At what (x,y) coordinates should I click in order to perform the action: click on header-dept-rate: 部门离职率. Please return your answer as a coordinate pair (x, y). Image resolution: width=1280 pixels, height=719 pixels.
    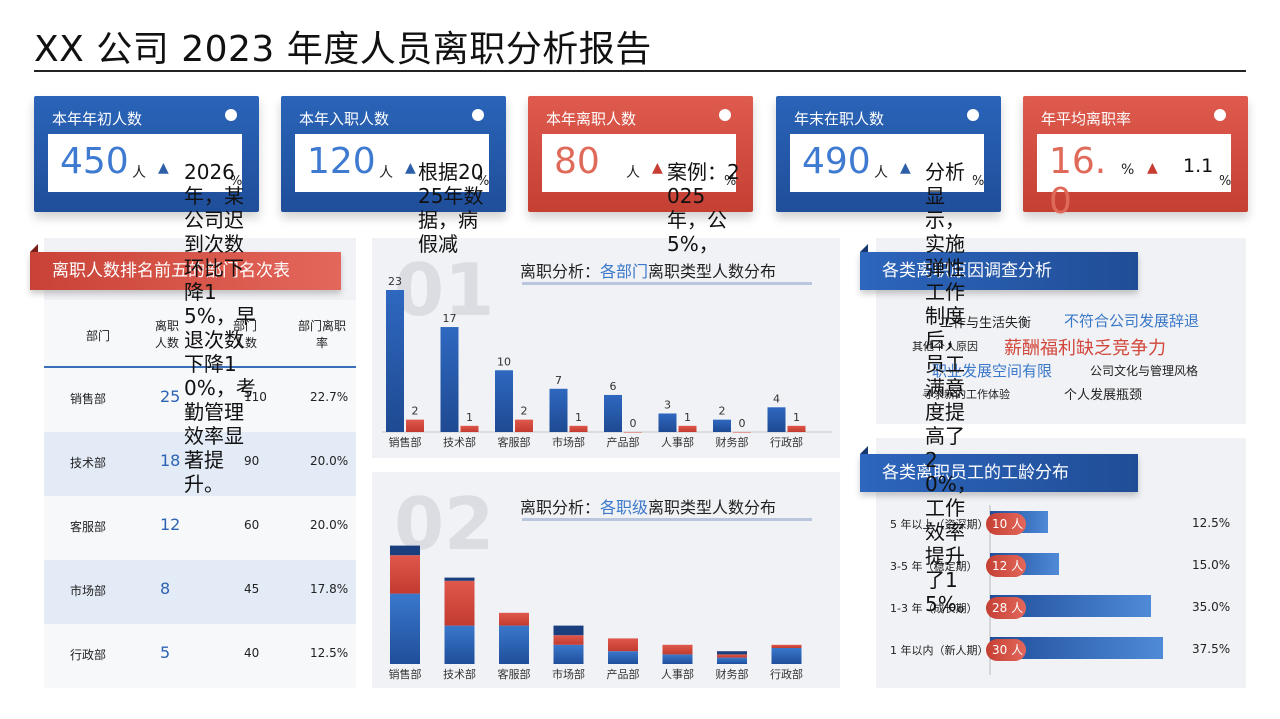
    Looking at the image, I should click on (321, 334).